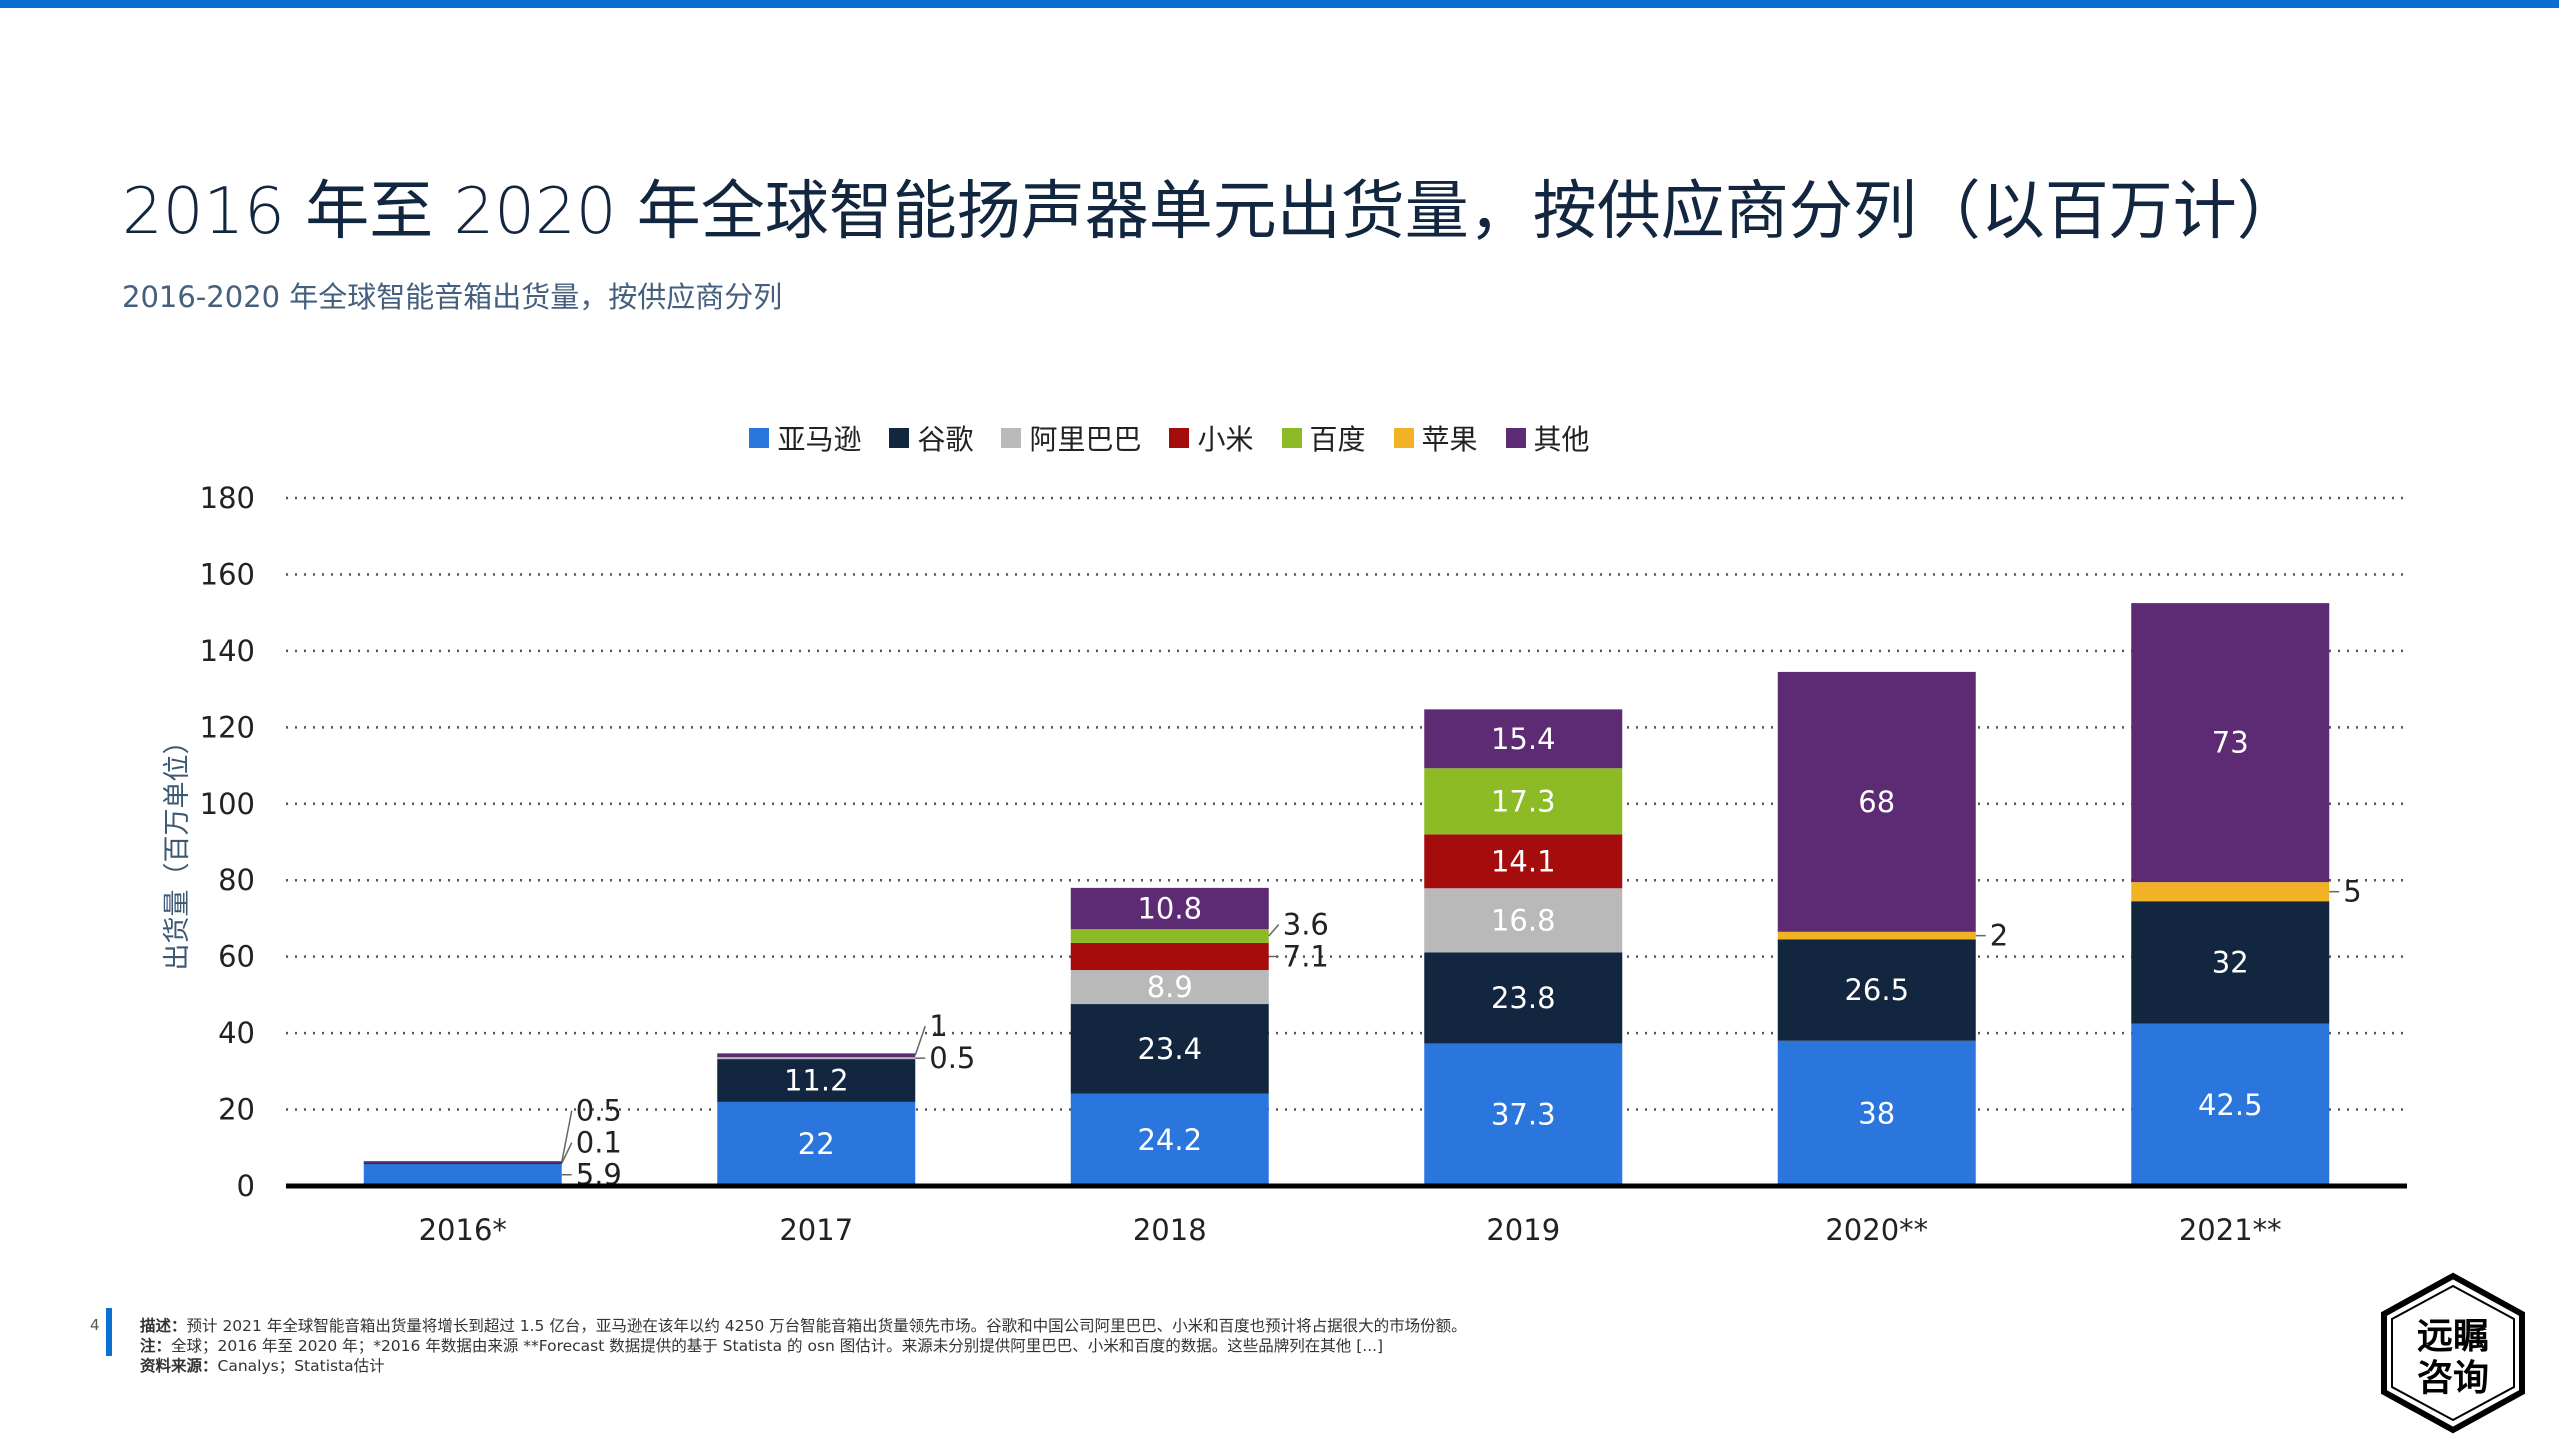 The height and width of the screenshot is (1439, 2559). What do you see at coordinates (1876, 1230) in the screenshot?
I see `x-tick-label: 2020**` at bounding box center [1876, 1230].